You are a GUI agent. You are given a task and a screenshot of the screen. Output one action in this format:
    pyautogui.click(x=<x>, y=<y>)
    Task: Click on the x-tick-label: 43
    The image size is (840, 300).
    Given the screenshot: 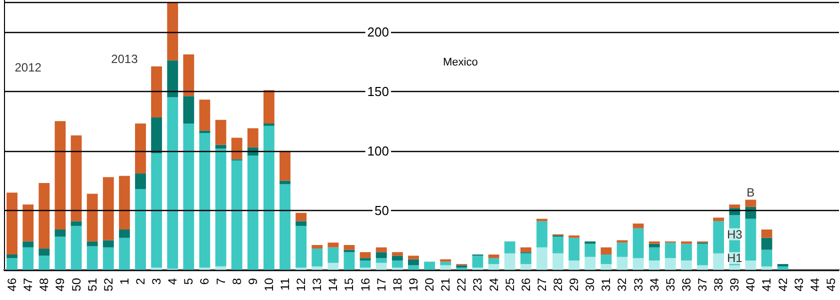 What is the action you would take?
    pyautogui.click(x=799, y=285)
    